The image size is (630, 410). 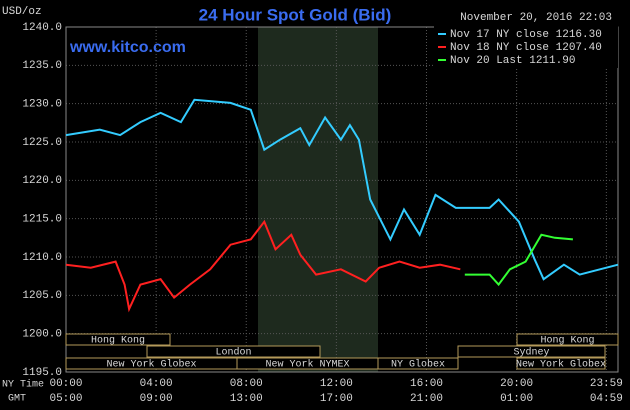 What do you see at coordinates (42, 296) in the screenshot?
I see `y-tick-label: 1205.0` at bounding box center [42, 296].